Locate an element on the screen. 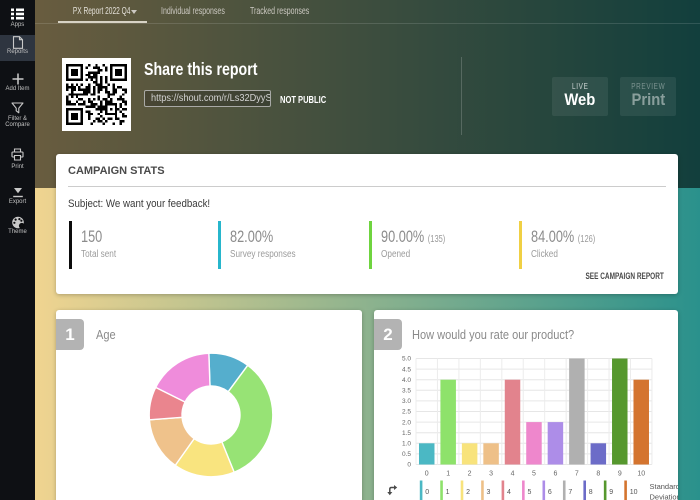 Image resolution: width=700 pixels, height=500 pixels. svg-text: 5.0 is located at coordinates (406, 359).